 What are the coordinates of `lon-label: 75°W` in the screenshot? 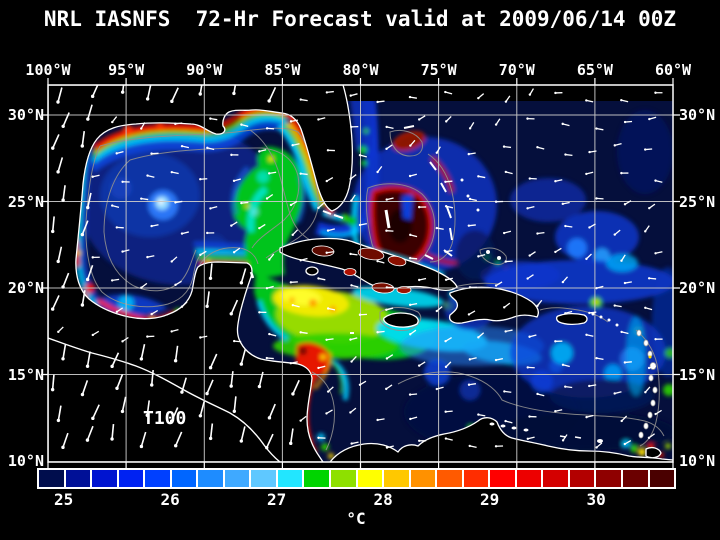 It's located at (438, 70).